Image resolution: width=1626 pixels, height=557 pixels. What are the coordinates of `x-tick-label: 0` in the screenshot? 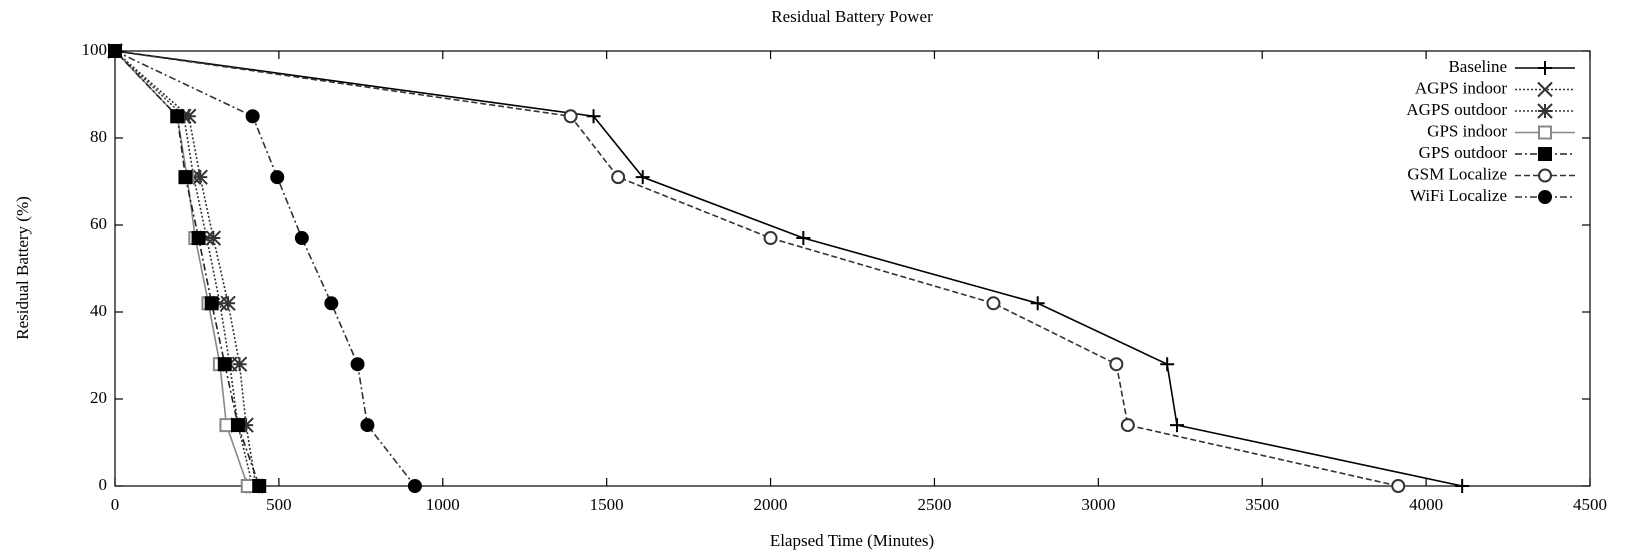 It's located at (115, 504).